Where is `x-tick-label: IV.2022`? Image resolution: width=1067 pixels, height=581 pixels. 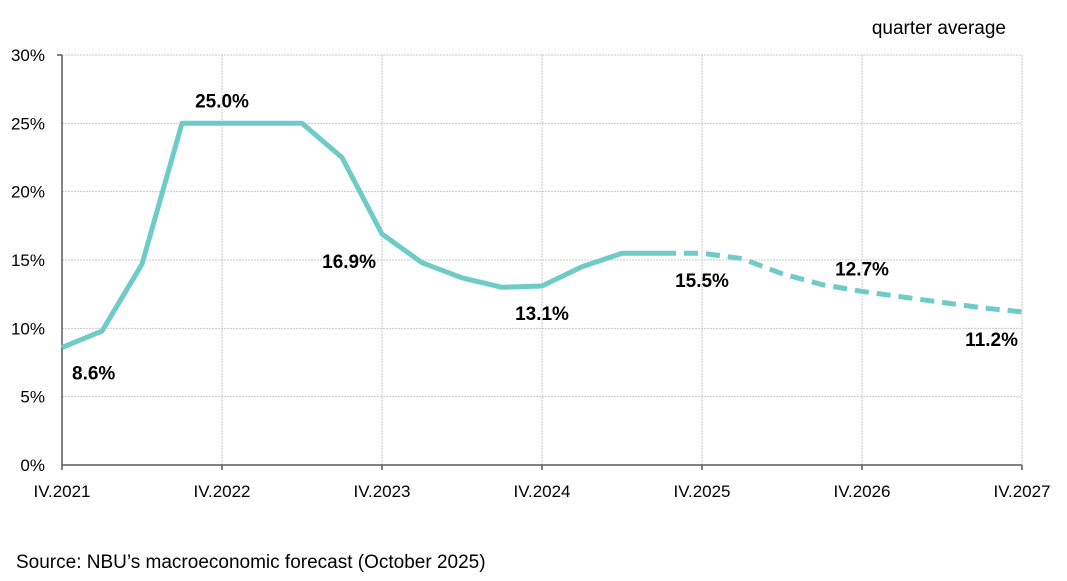 x-tick-label: IV.2022 is located at coordinates (221, 491).